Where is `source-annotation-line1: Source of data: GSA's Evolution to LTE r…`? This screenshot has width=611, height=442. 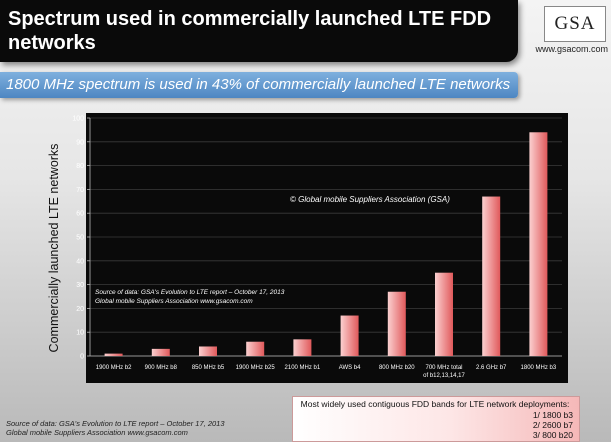 source-annotation-line1: Source of data: GSA's Evolution to LTE r… is located at coordinates (190, 292).